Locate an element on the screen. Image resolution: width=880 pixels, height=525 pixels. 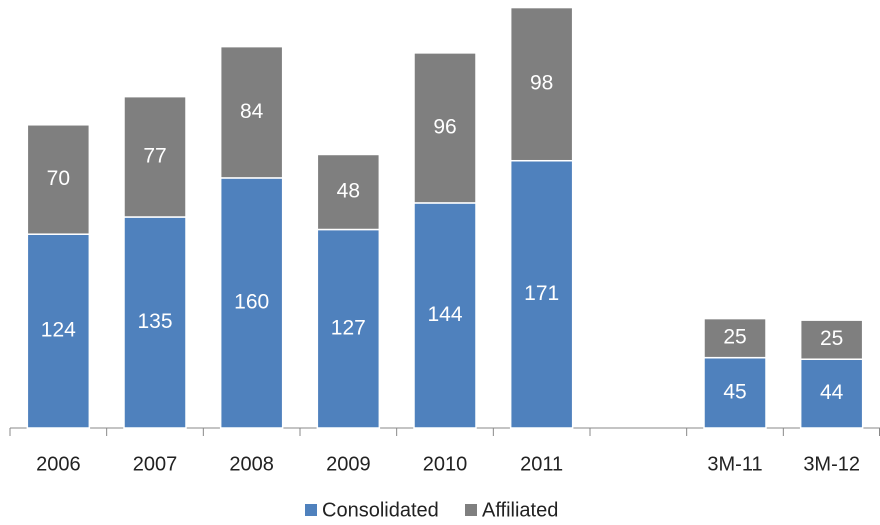
data-label: 135 is located at coordinates (154, 321).